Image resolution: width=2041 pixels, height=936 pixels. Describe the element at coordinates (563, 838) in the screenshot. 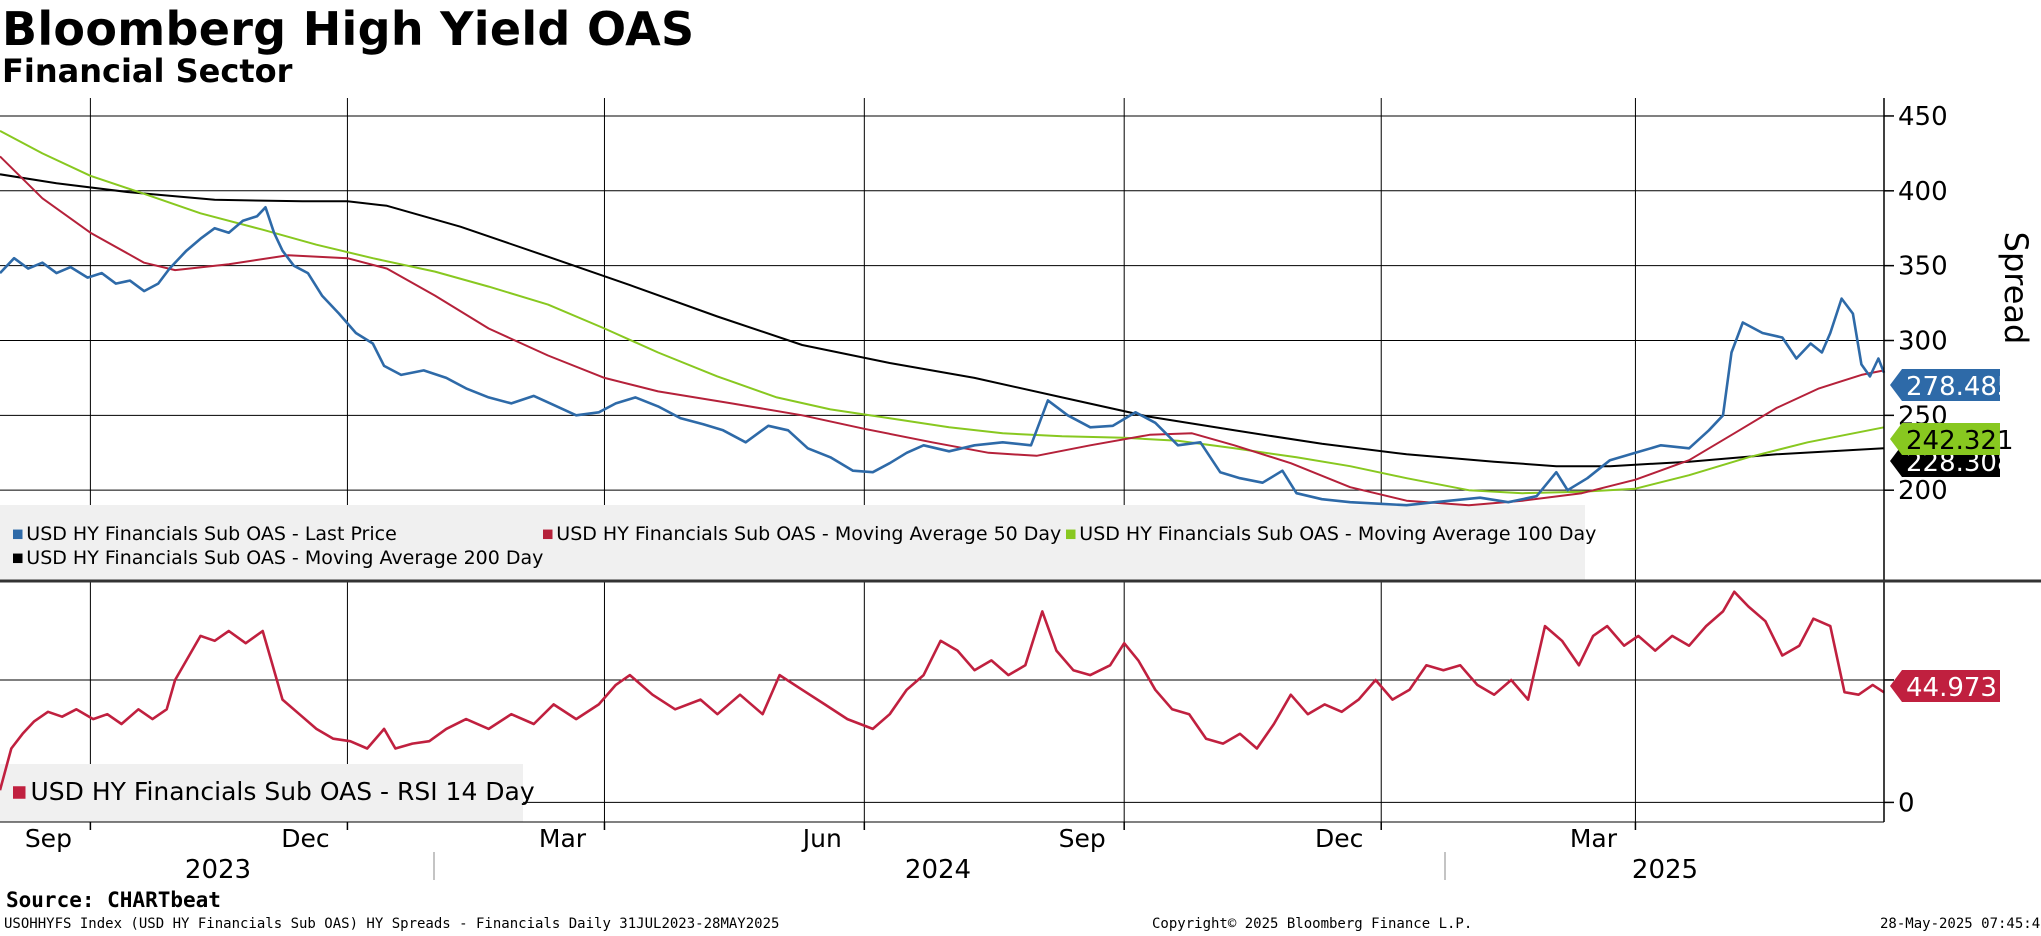

I see `xtick-label-2: Mar` at that location.